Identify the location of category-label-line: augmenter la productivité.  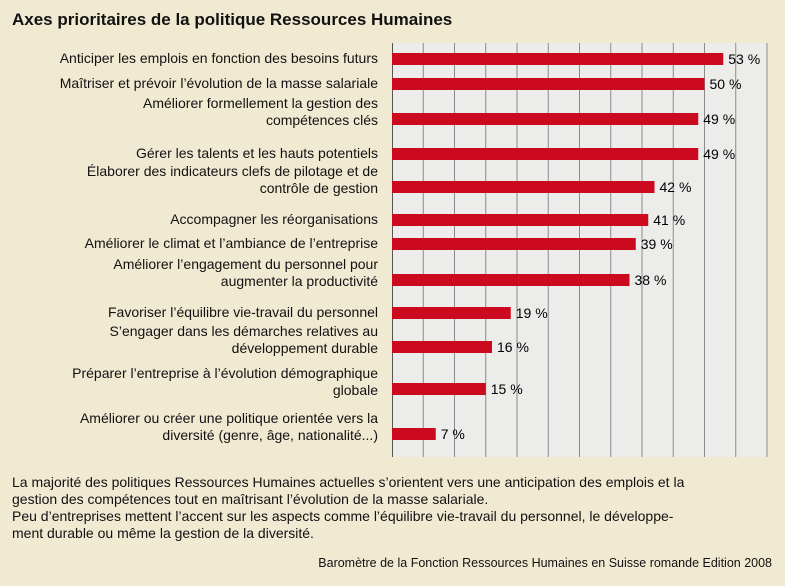
(299, 281).